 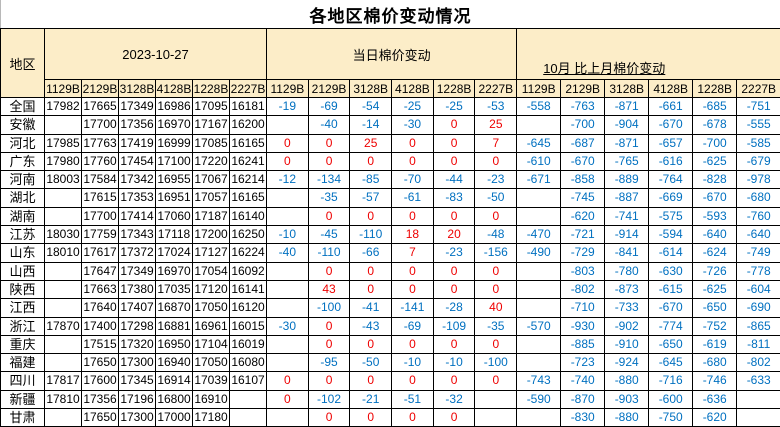 I want to click on price-cell: 17817, so click(x=63, y=381).